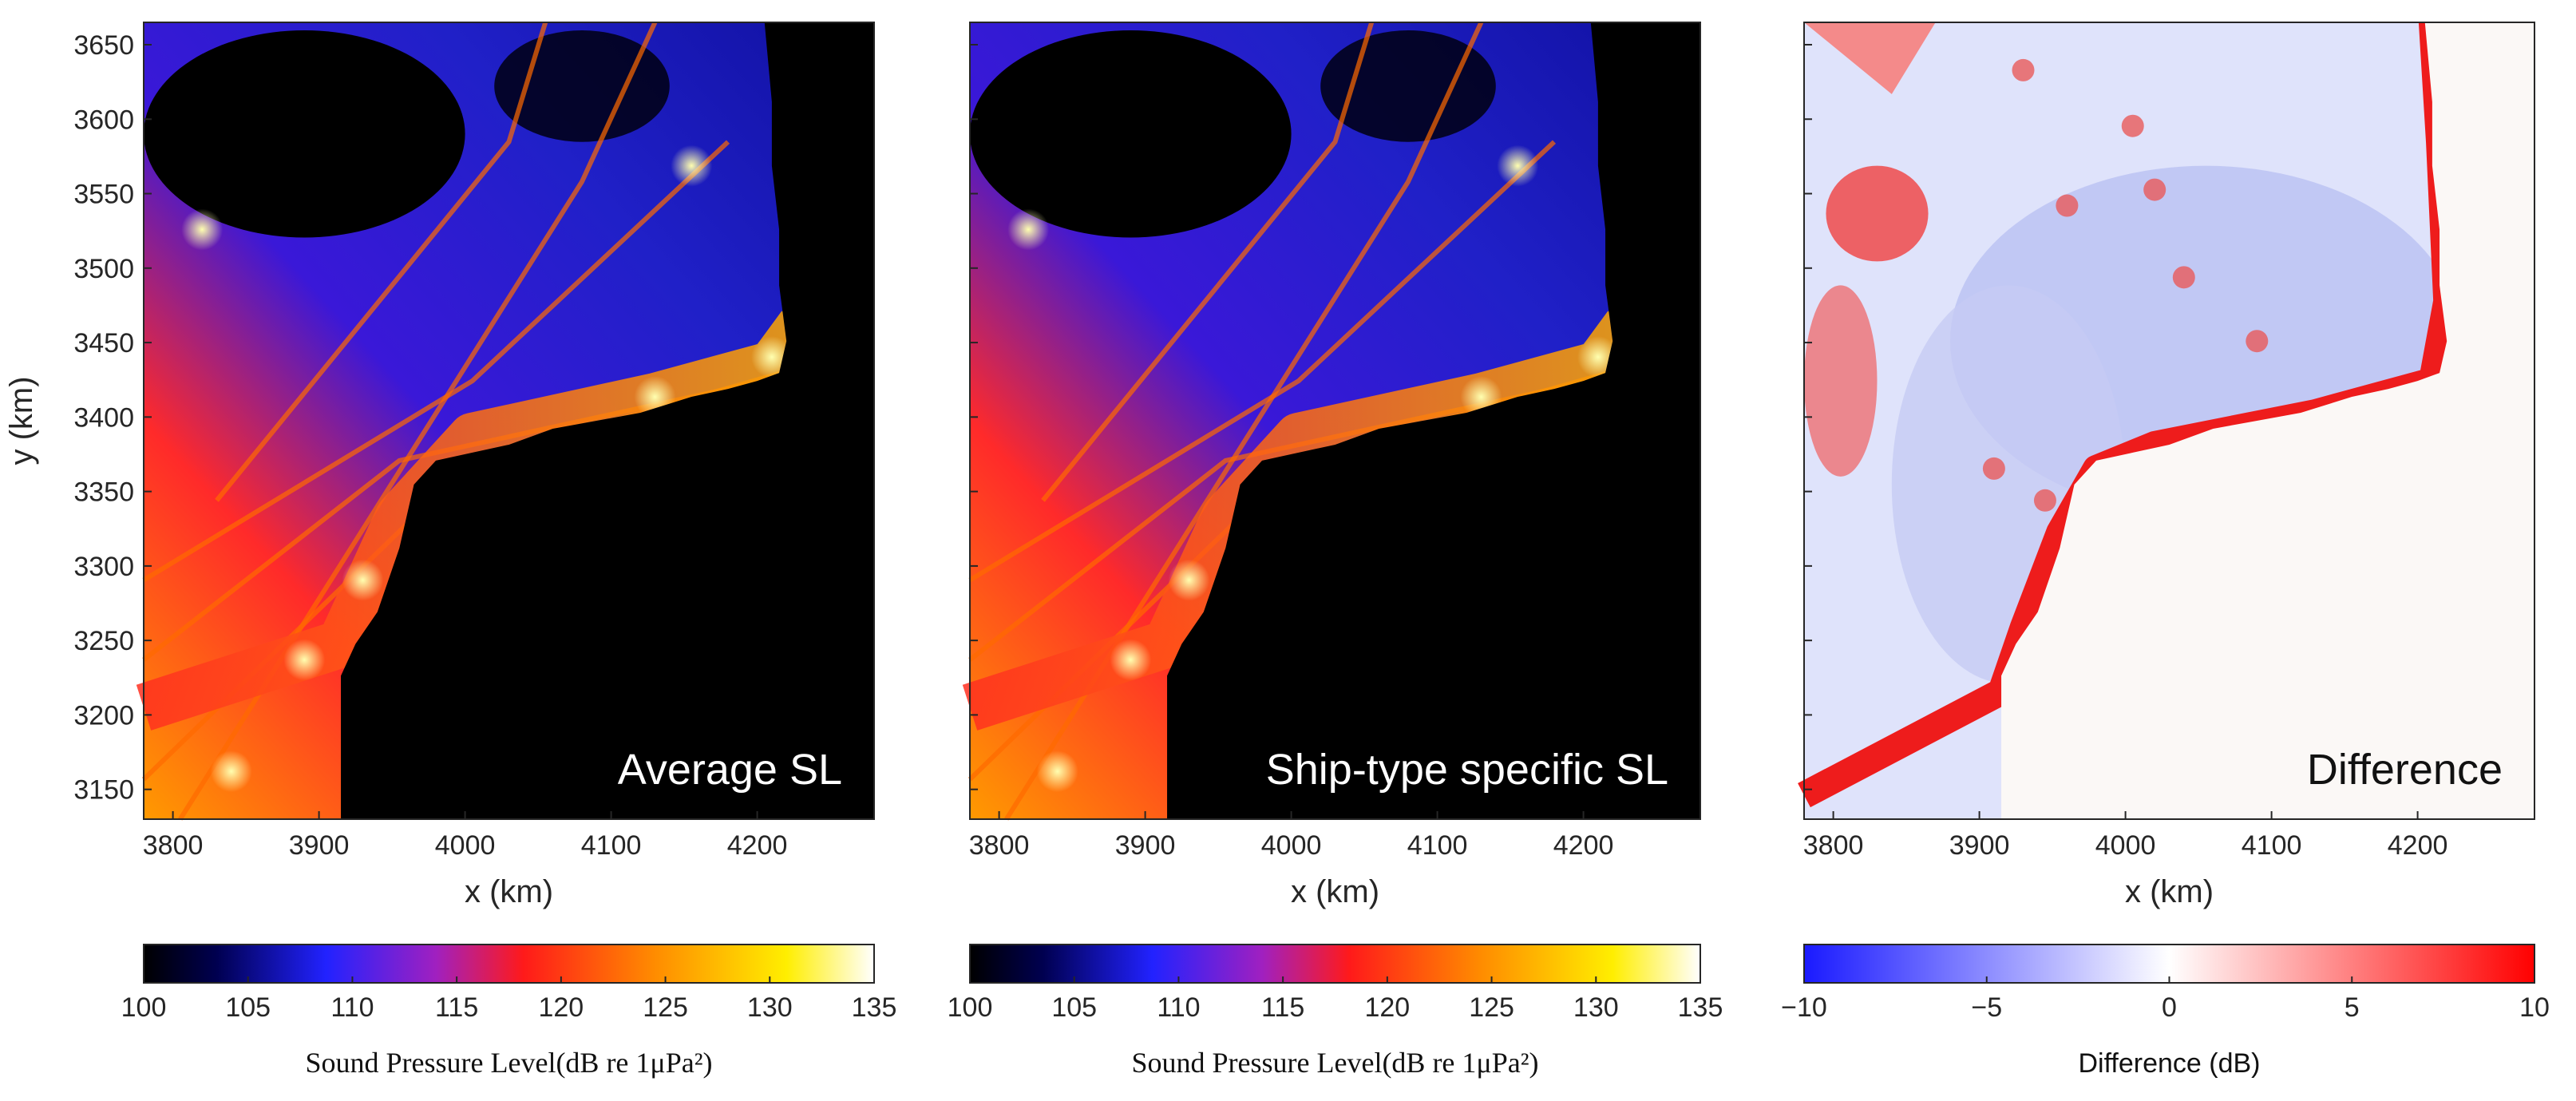  Describe the element at coordinates (2170, 1007) in the screenshot. I see `colorbar-tick-label: 0` at that location.